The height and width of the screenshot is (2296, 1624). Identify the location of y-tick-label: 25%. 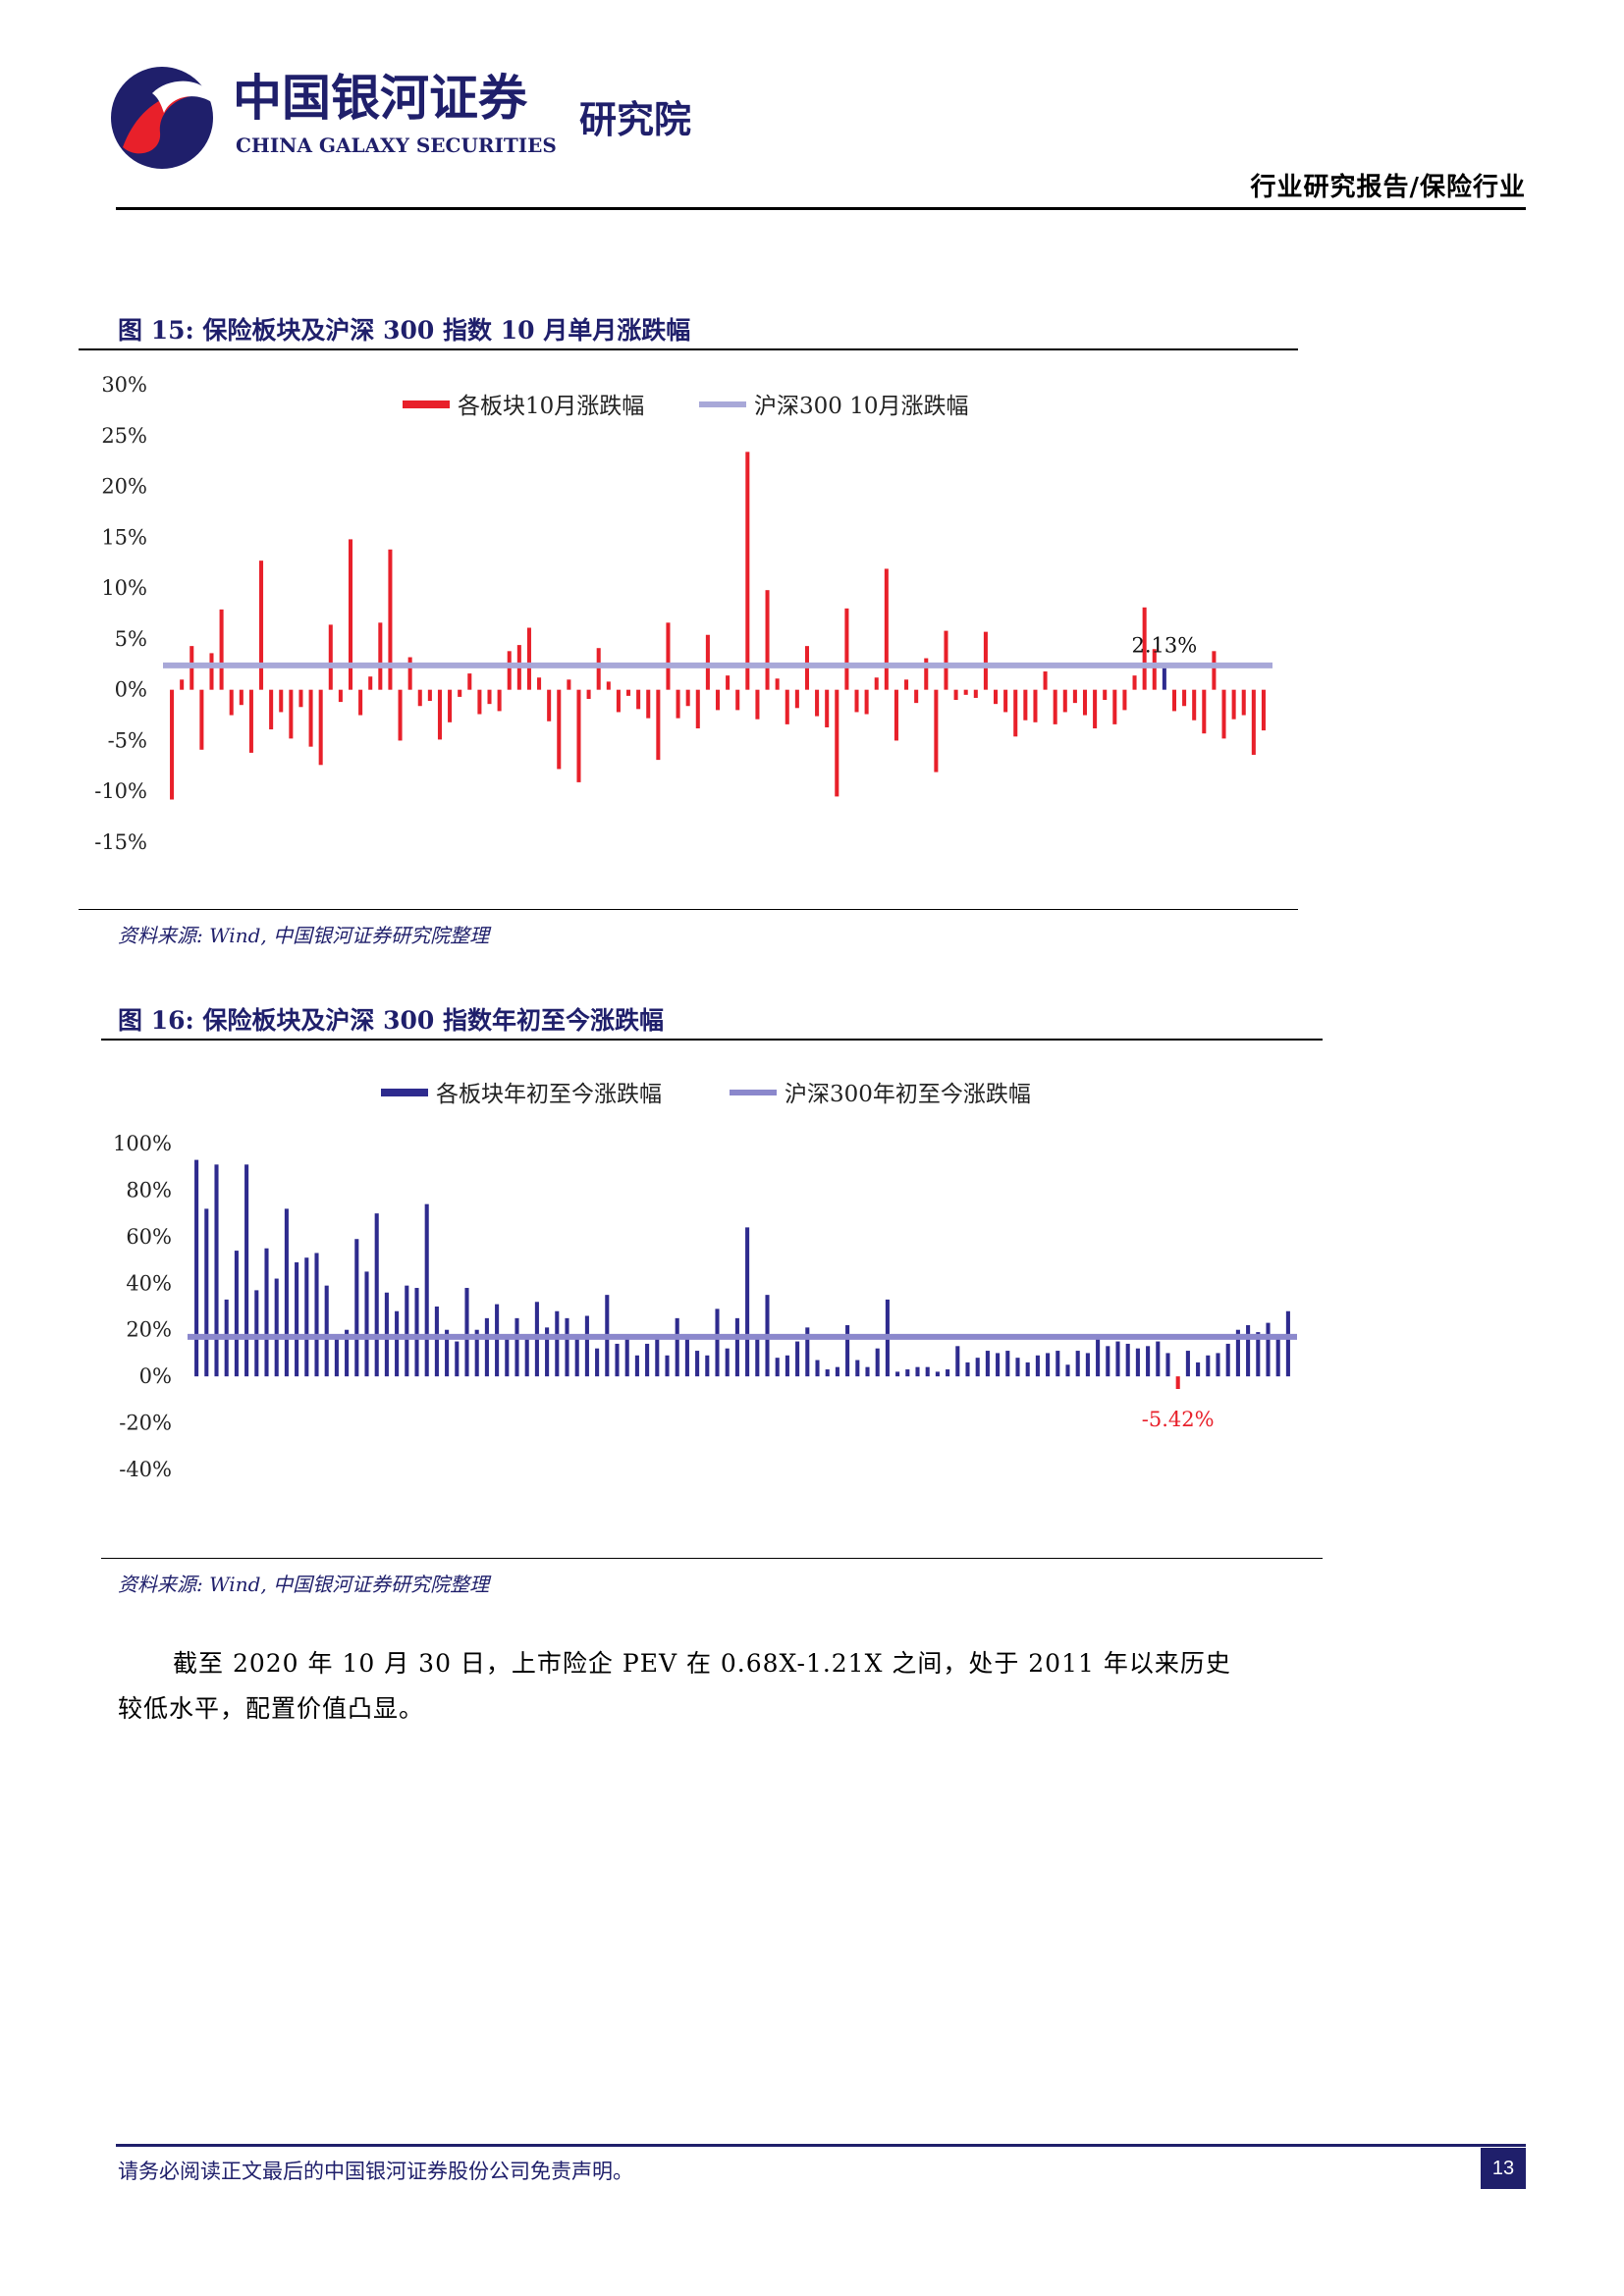
(124, 436).